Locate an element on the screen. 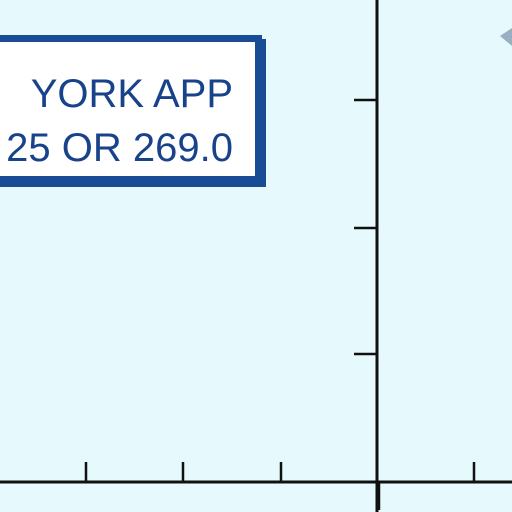 This screenshot has height=512, width=512. annotation-box: YORK APP 25 OR 269.0 is located at coordinates (131, 109).